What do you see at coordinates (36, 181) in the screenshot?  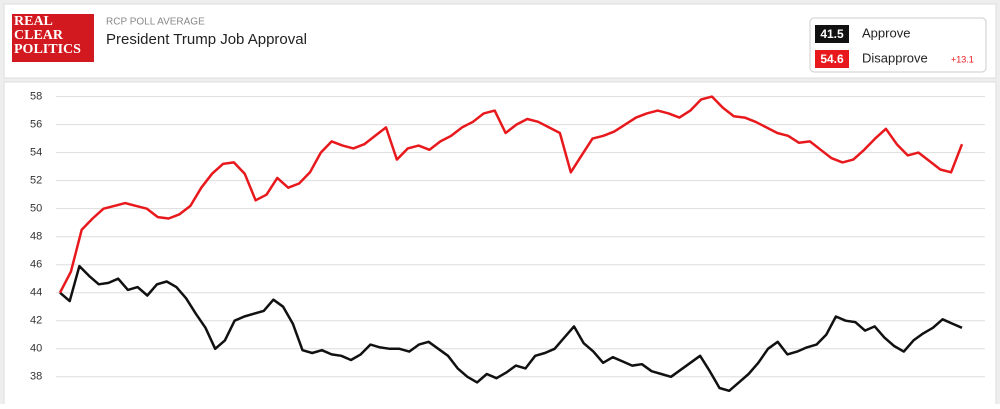 I see `y-tick-label: 52` at bounding box center [36, 181].